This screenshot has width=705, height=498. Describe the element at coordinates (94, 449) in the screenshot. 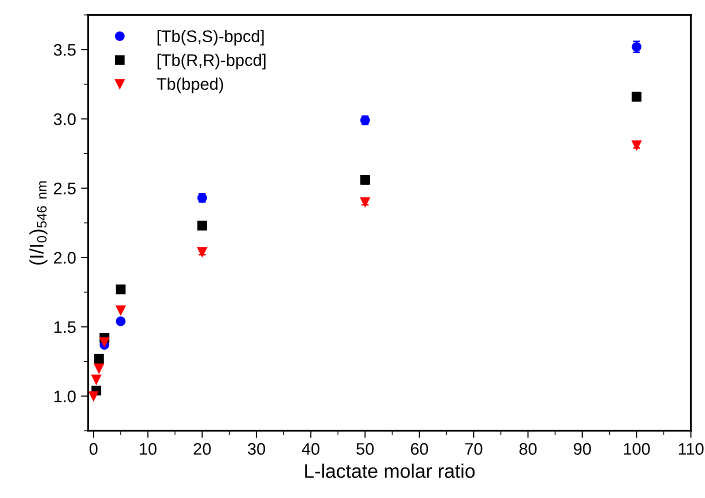

I see `x-tick-label: 0` at that location.